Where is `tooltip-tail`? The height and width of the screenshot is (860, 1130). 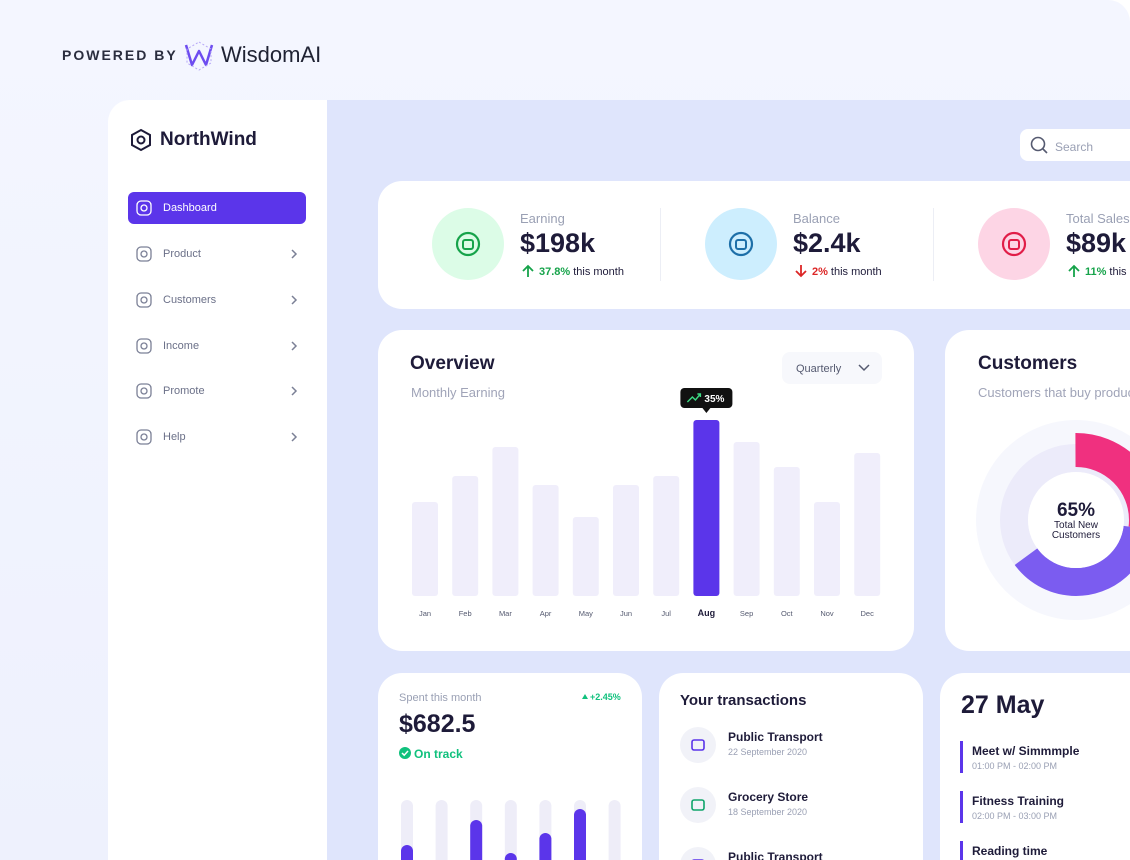 tooltip-tail is located at coordinates (706, 410).